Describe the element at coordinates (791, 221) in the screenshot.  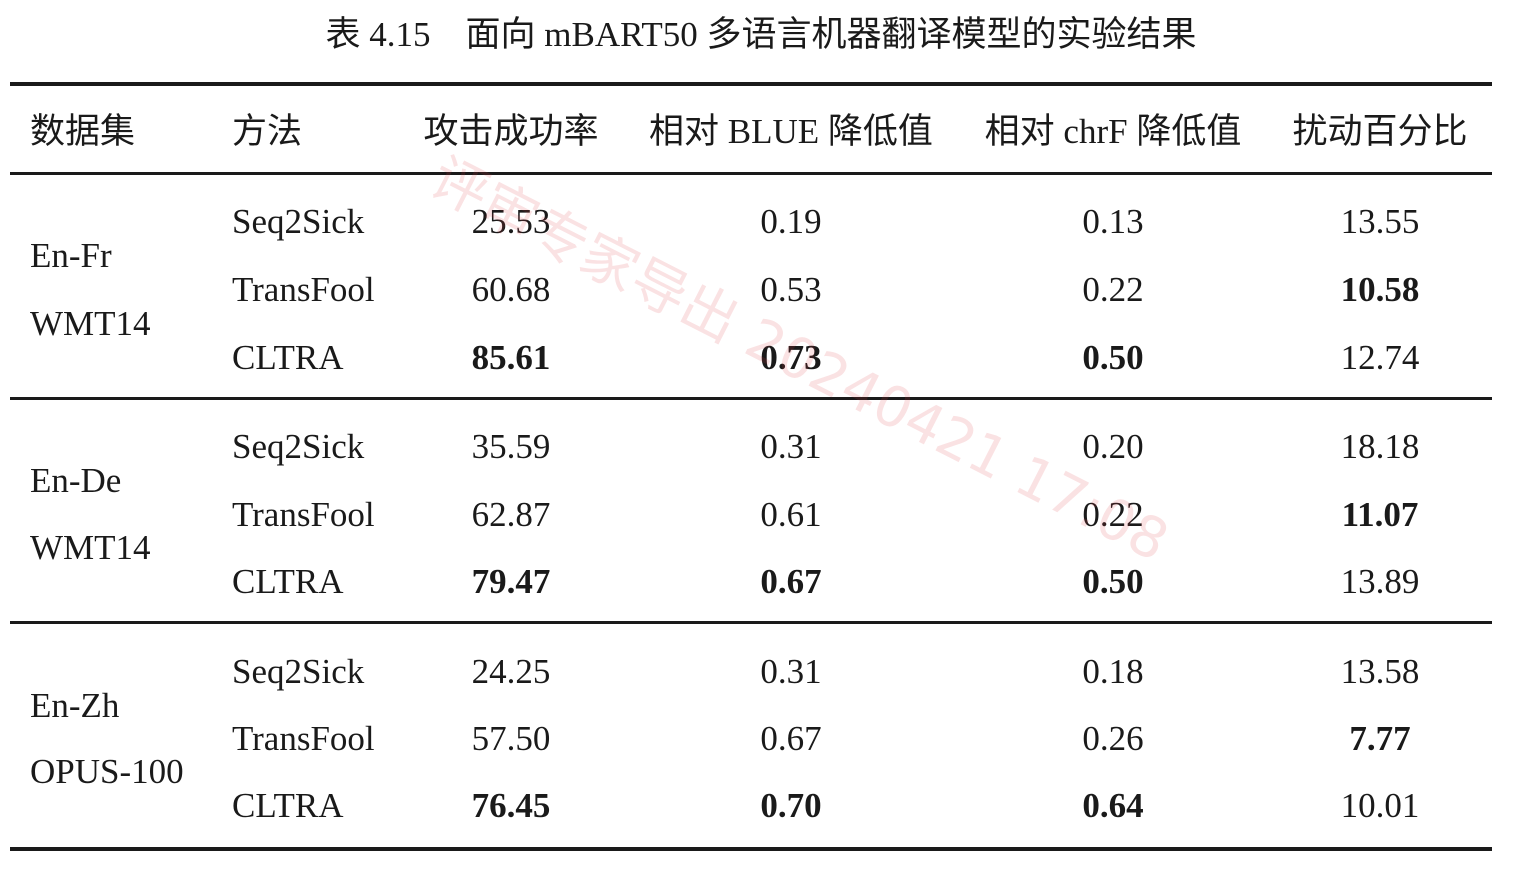
I see `bleu-drop-cell: 0.19` at that location.